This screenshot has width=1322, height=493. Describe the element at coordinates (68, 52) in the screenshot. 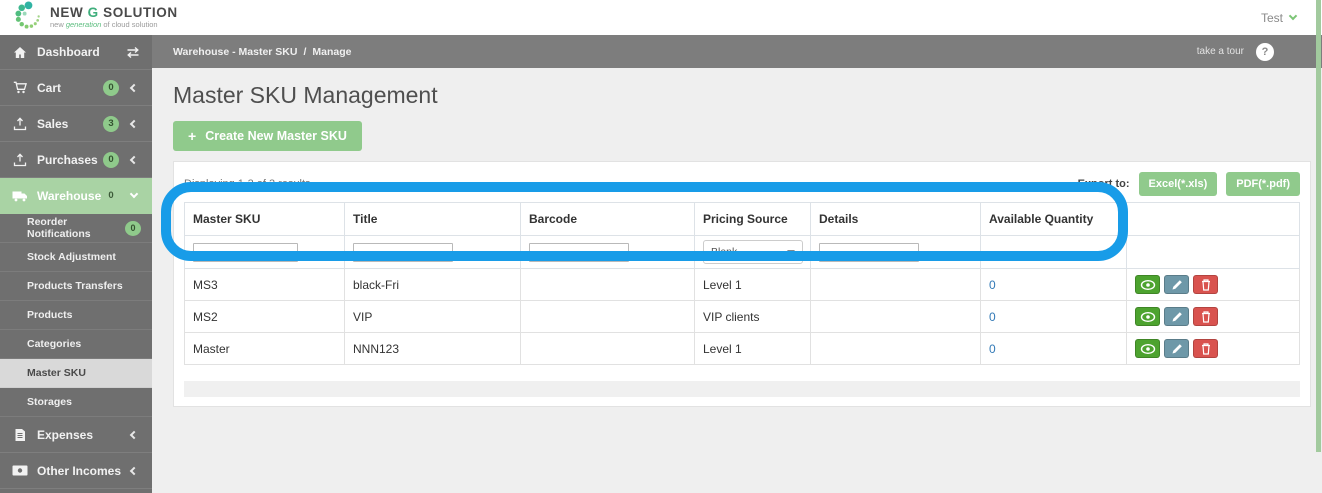

I see `sidebar-item-label: Dashboard` at that location.